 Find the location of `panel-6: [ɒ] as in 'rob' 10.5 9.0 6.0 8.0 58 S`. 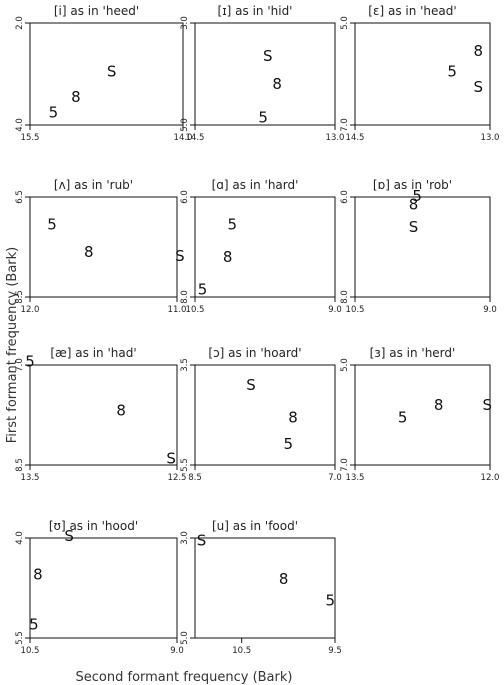

panel-6: [ɒ] as in 'rob' 10.5 9.0 6.0 8.0 58 S is located at coordinates (418, 246).